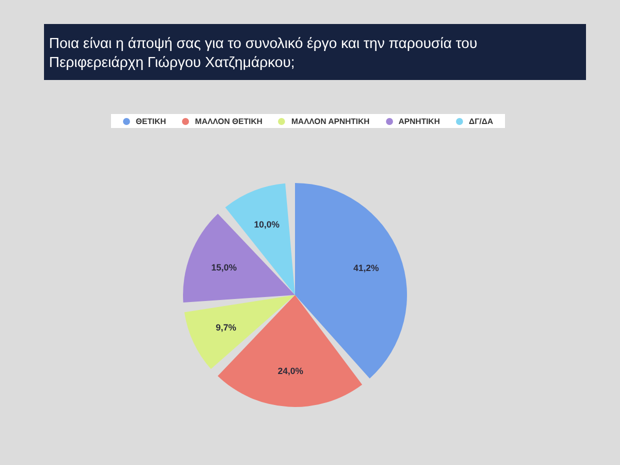 The image size is (620, 465). What do you see at coordinates (419, 121) in the screenshot?
I see `legend-label: ΑΡΝΗΤΙΚΗ` at bounding box center [419, 121].